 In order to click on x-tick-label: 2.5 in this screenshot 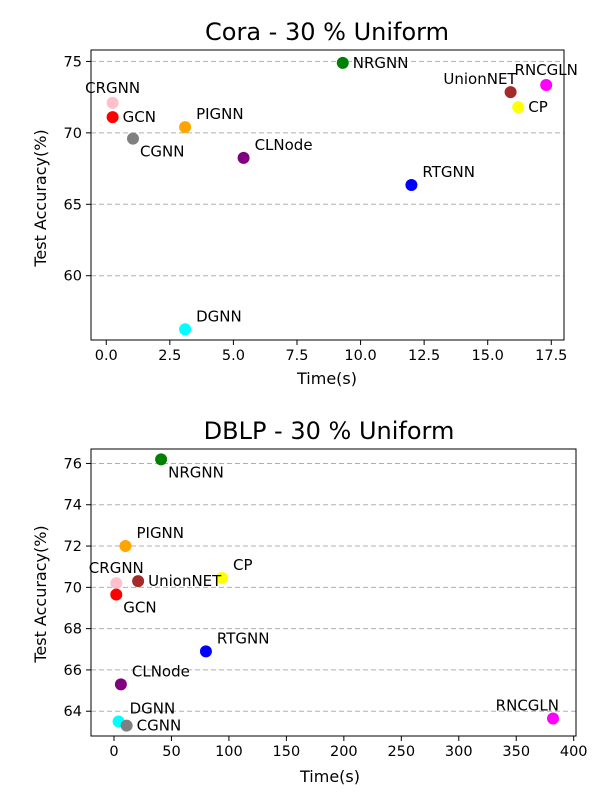, I will do `click(169, 356)`.